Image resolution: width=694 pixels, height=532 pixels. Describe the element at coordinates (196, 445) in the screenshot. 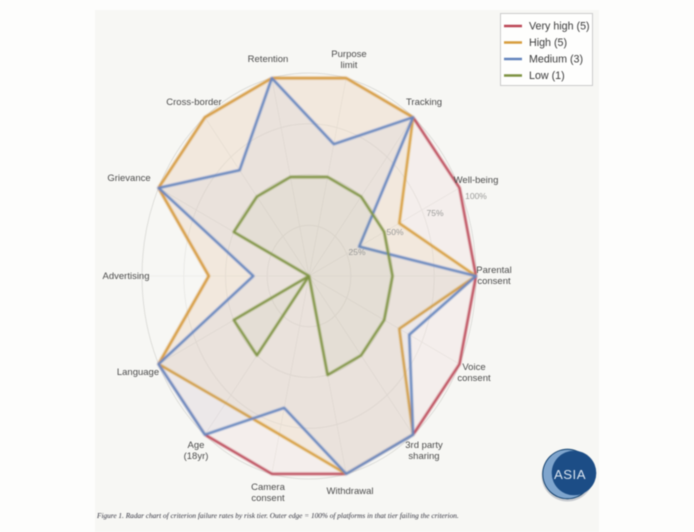

I see `svg-text: Age` at that location.